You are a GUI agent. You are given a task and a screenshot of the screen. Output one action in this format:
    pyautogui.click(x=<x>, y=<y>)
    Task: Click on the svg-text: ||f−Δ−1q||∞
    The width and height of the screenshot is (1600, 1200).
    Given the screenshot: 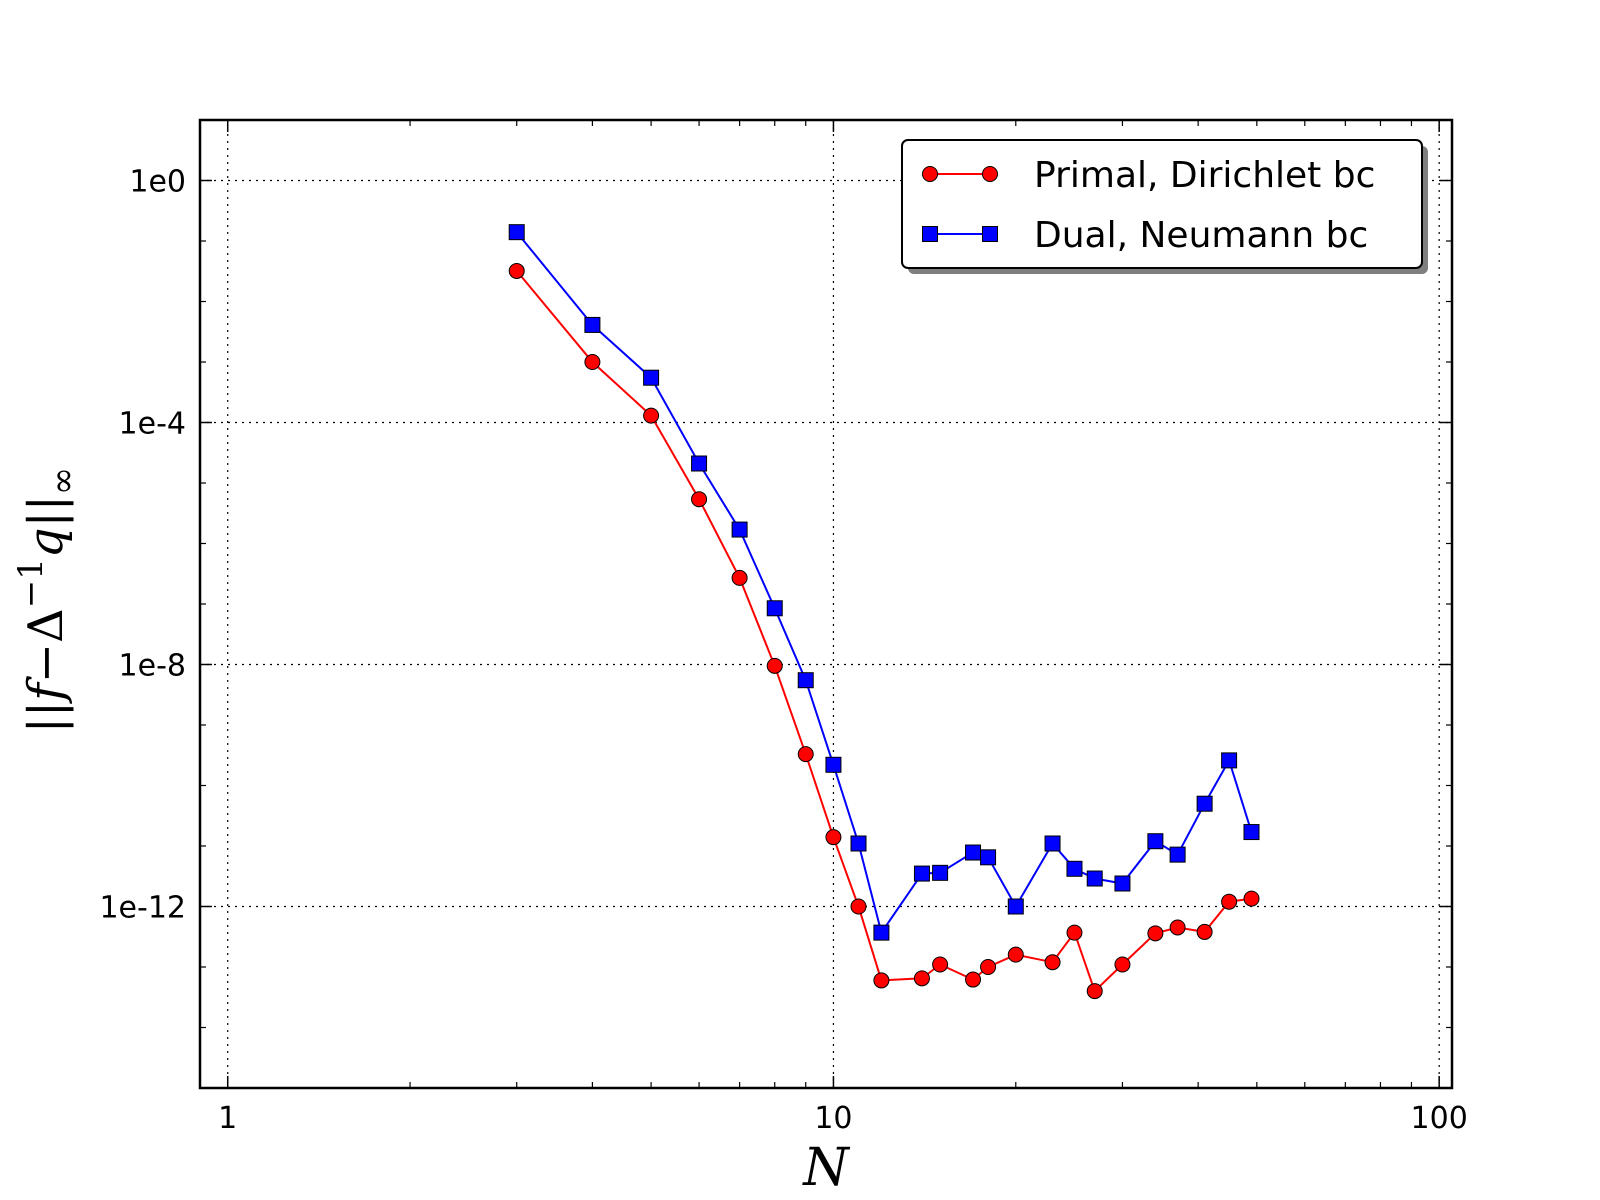 What is the action you would take?
    pyautogui.click(x=47, y=600)
    